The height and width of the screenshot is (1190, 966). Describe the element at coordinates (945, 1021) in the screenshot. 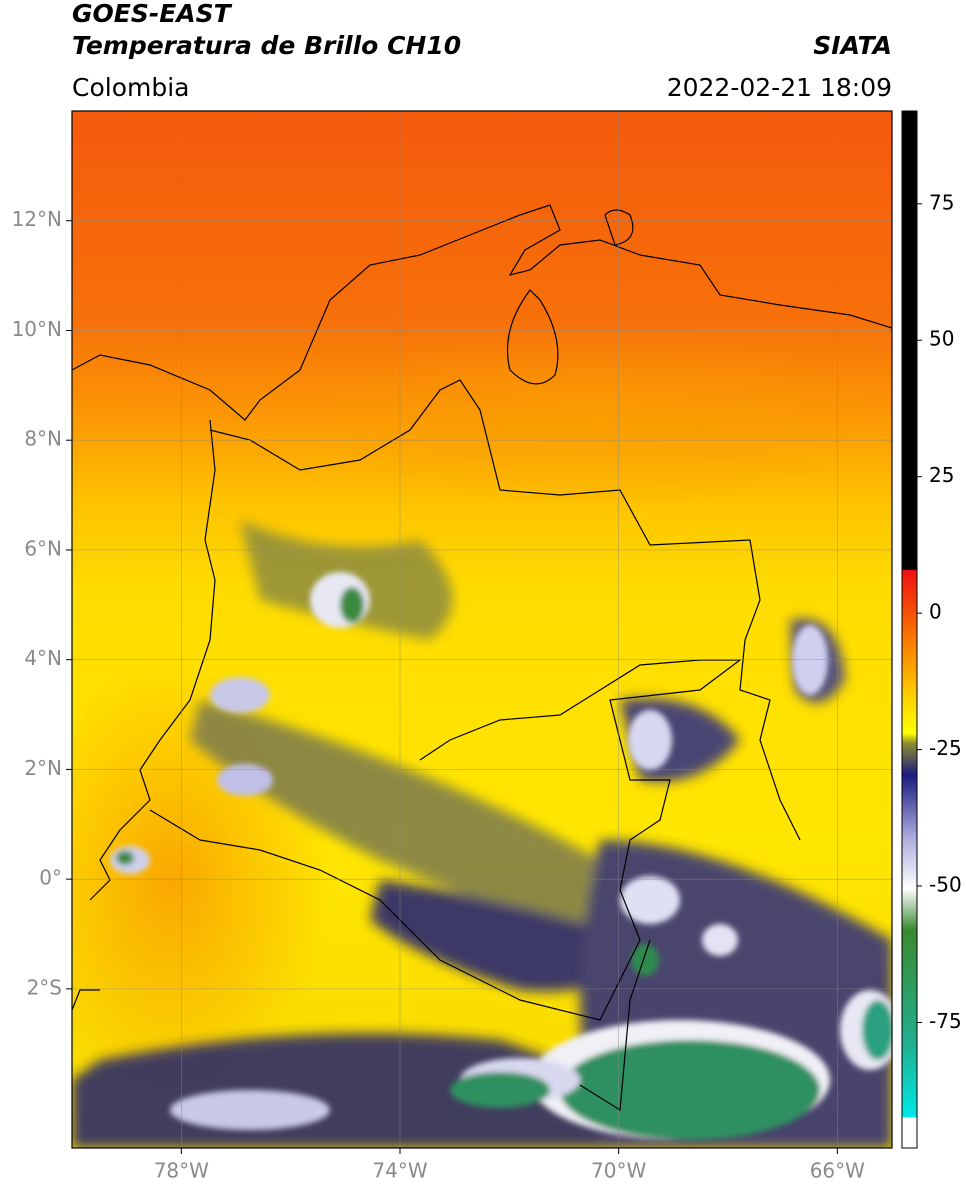

I see `colorbar-tick-label: -75` at that location.